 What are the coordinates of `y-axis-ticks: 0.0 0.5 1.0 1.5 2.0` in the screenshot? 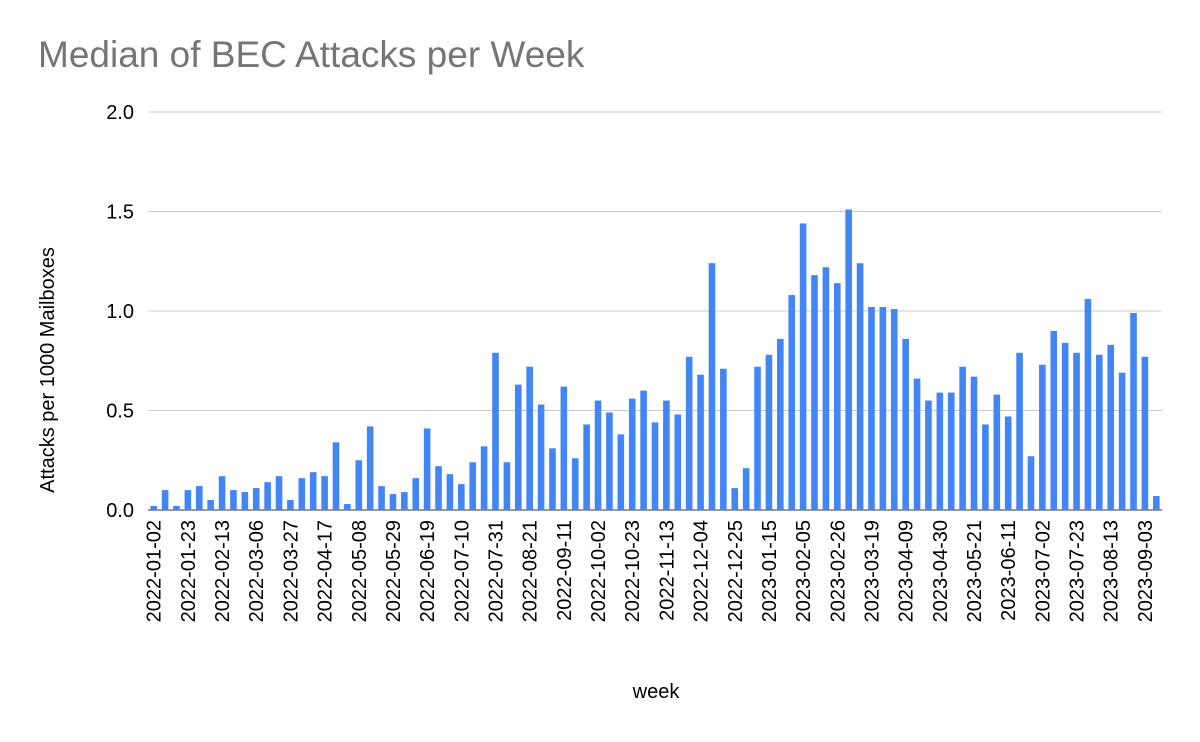 It's located at (120, 312).